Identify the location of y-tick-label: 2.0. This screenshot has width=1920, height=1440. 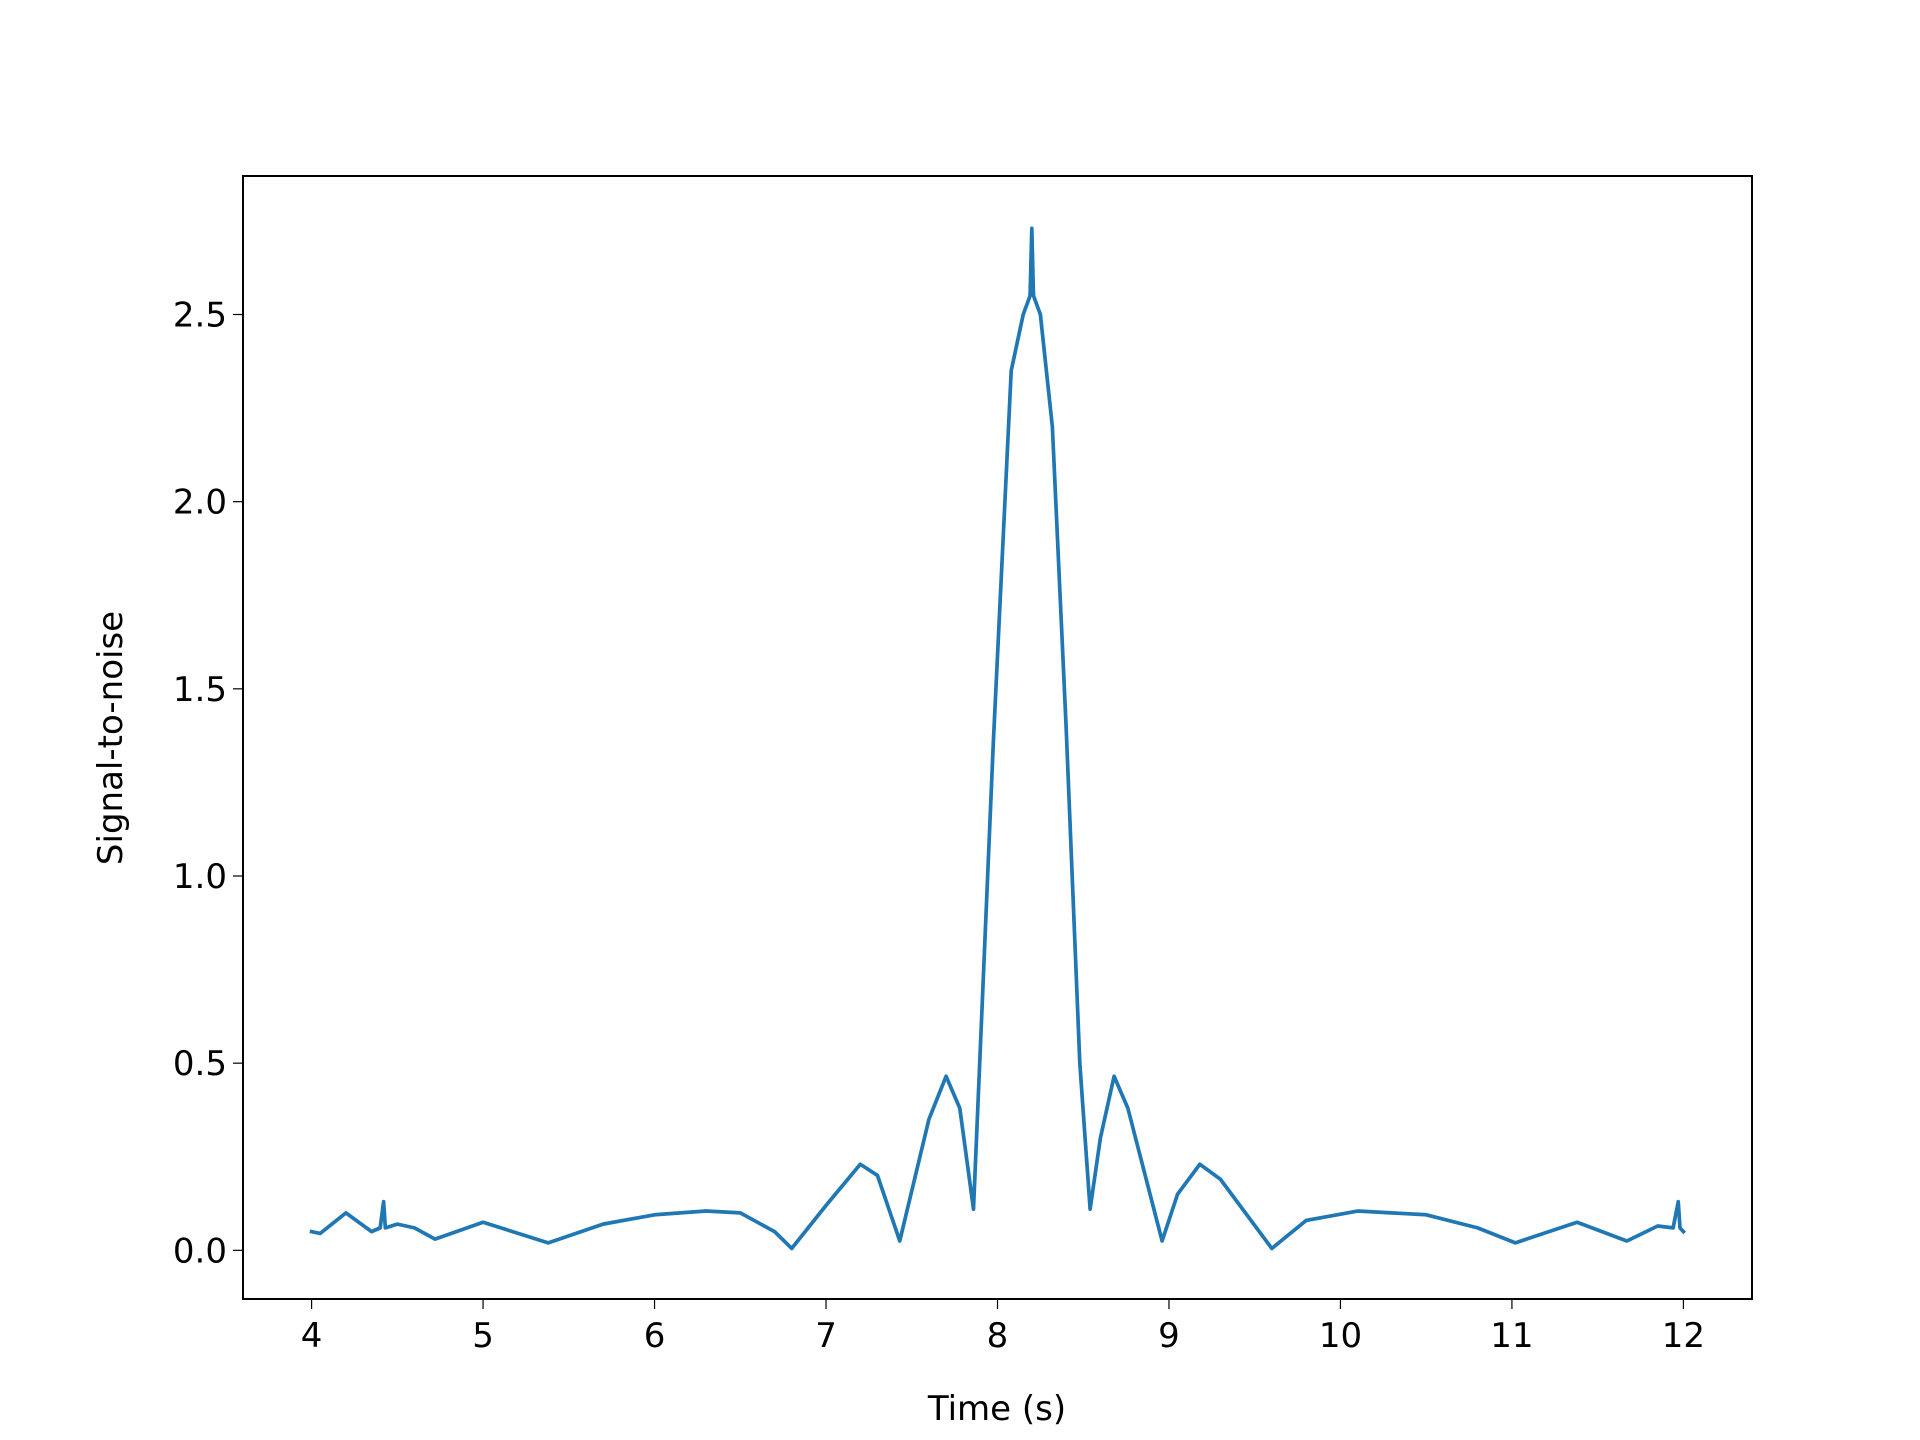
(200, 503).